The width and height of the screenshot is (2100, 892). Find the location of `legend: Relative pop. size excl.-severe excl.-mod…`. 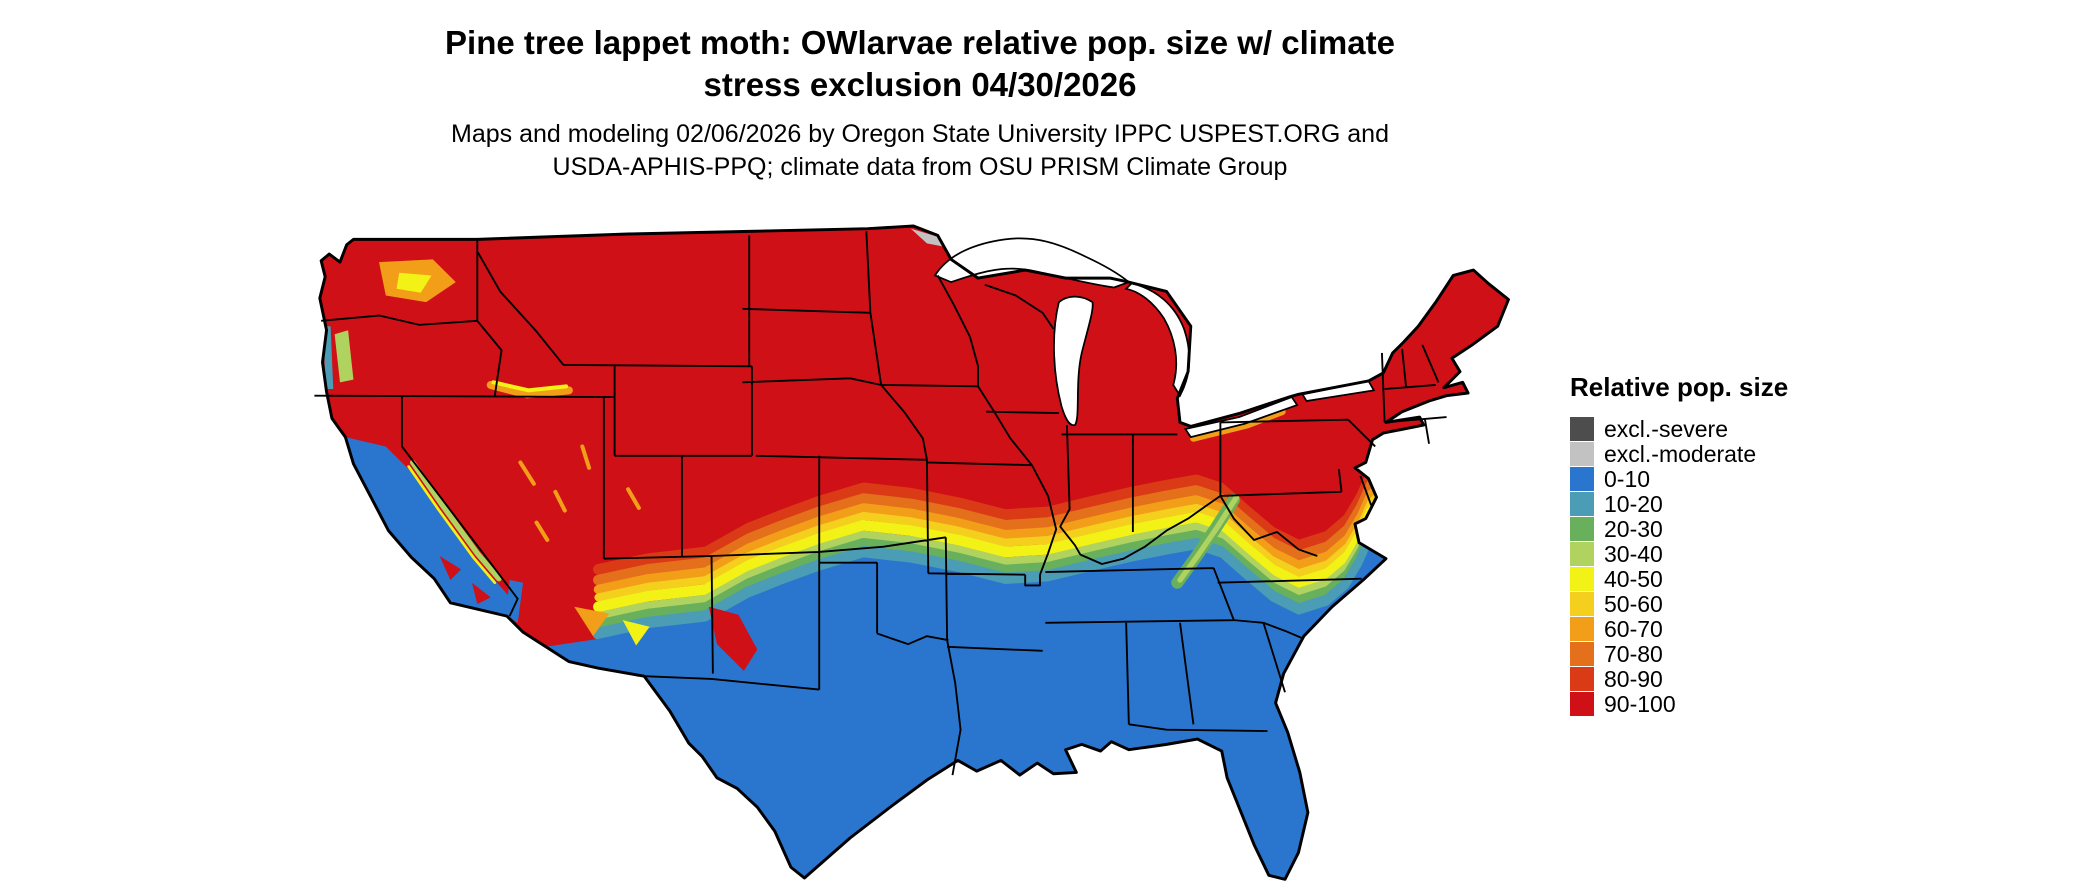

legend: Relative pop. size excl.-severe excl.-mod… is located at coordinates (1679, 544).